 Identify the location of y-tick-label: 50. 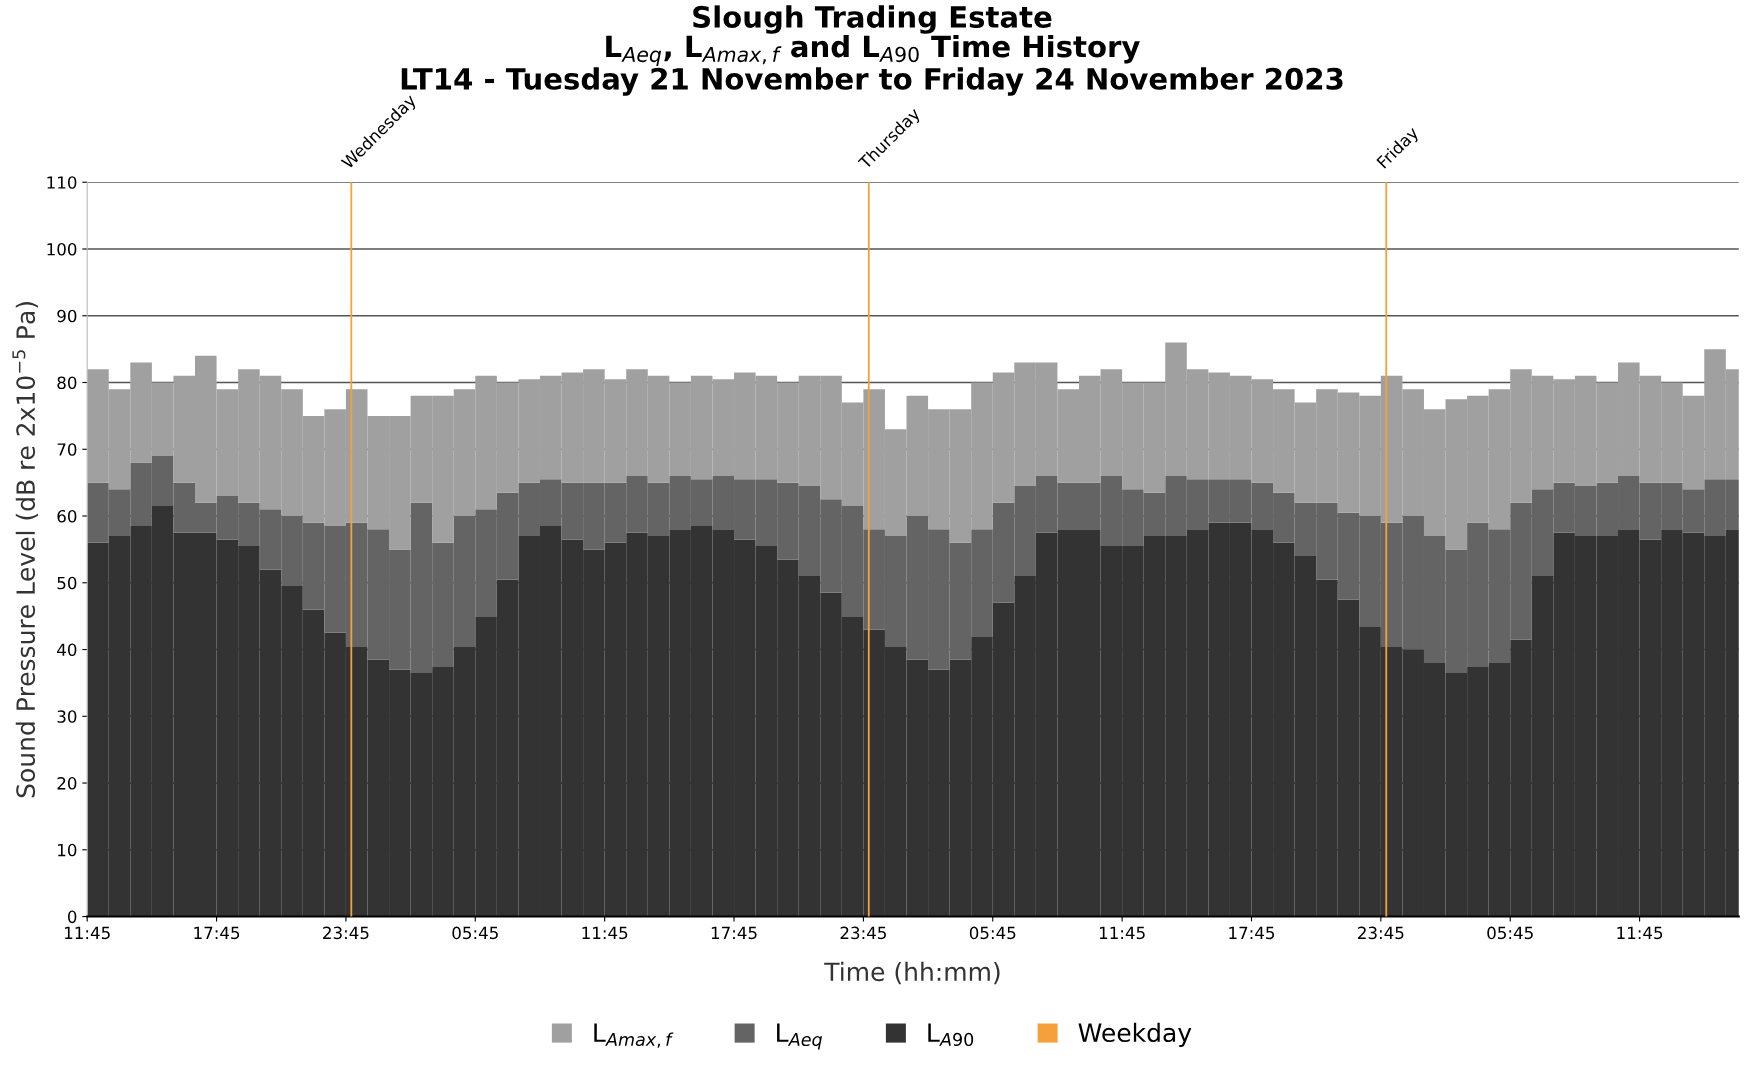
(67, 583).